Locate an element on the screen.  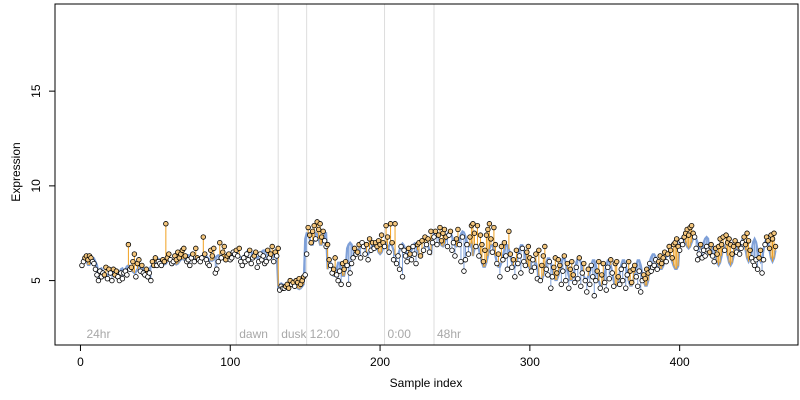
x-tick-label-3: 300 is located at coordinates (530, 362).